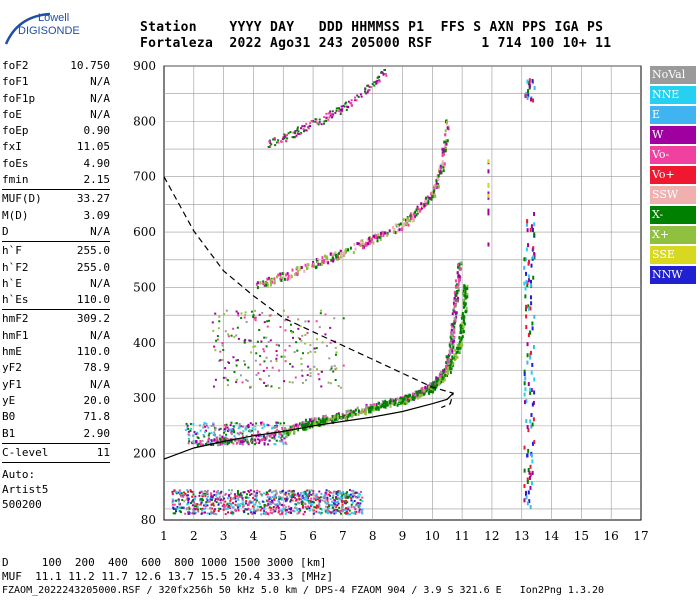 Image resolution: width=700 pixels, height=600 pixels. What do you see at coordinates (15, 215) in the screenshot?
I see `param-name: M(D)` at bounding box center [15, 215].